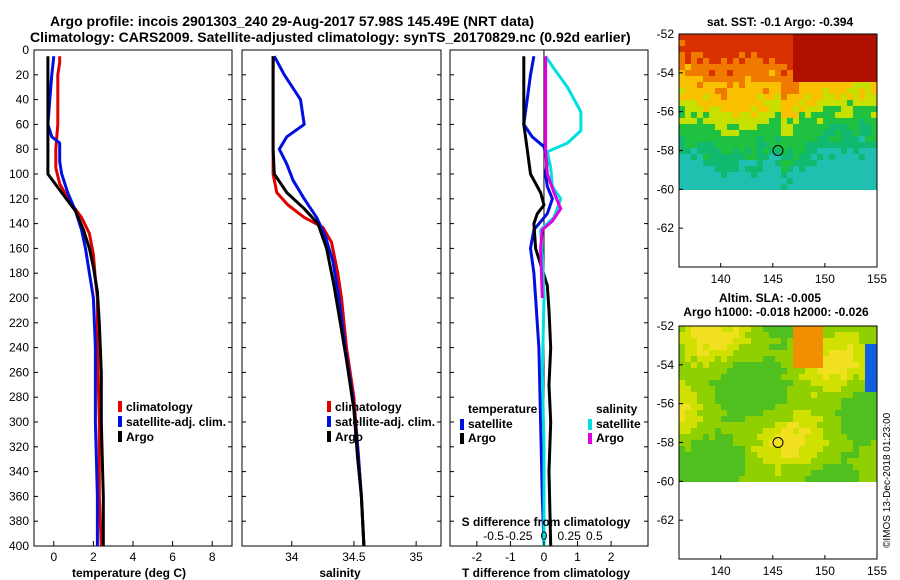 This screenshot has width=900, height=580. Describe the element at coordinates (19, 248) in the screenshot. I see `depth-tick-label: 160` at that location.